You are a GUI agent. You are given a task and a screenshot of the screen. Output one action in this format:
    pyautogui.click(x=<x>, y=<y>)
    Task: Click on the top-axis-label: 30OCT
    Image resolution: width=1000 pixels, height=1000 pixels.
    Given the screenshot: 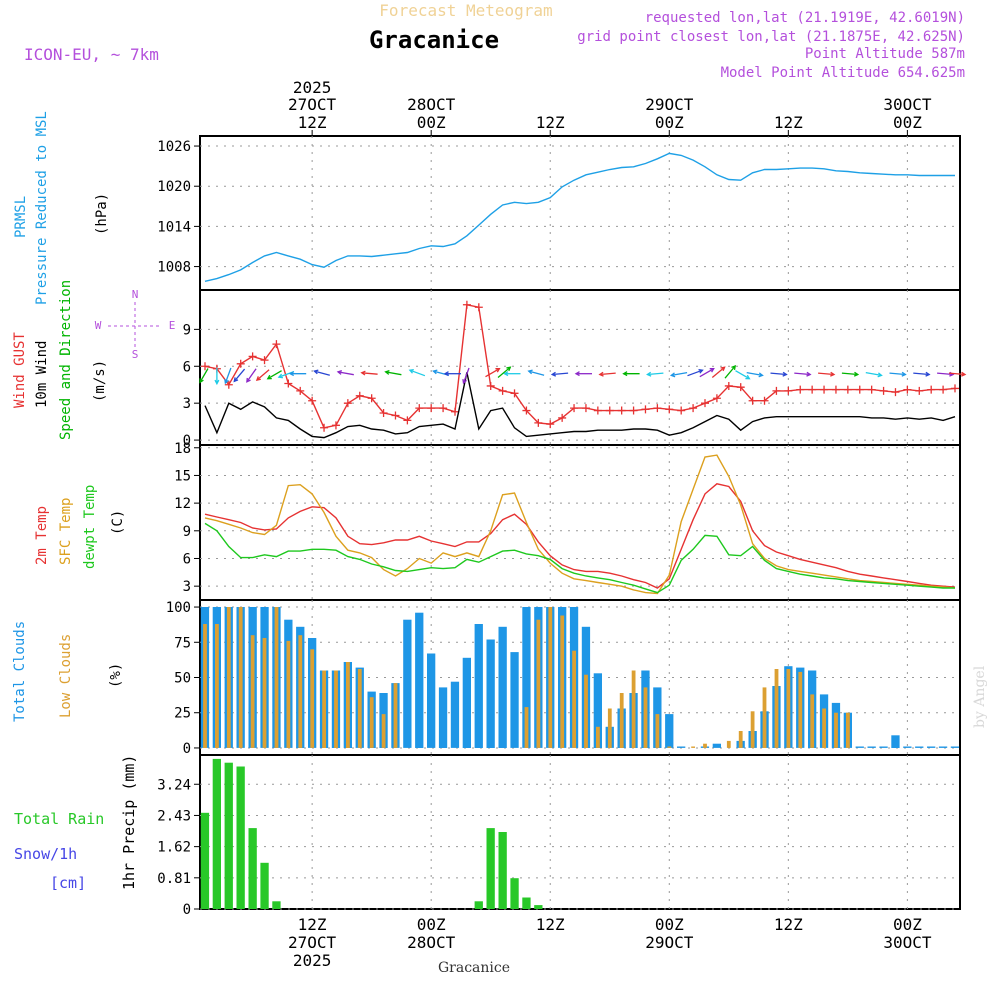 What is the action you would take?
    pyautogui.click(x=907, y=104)
    